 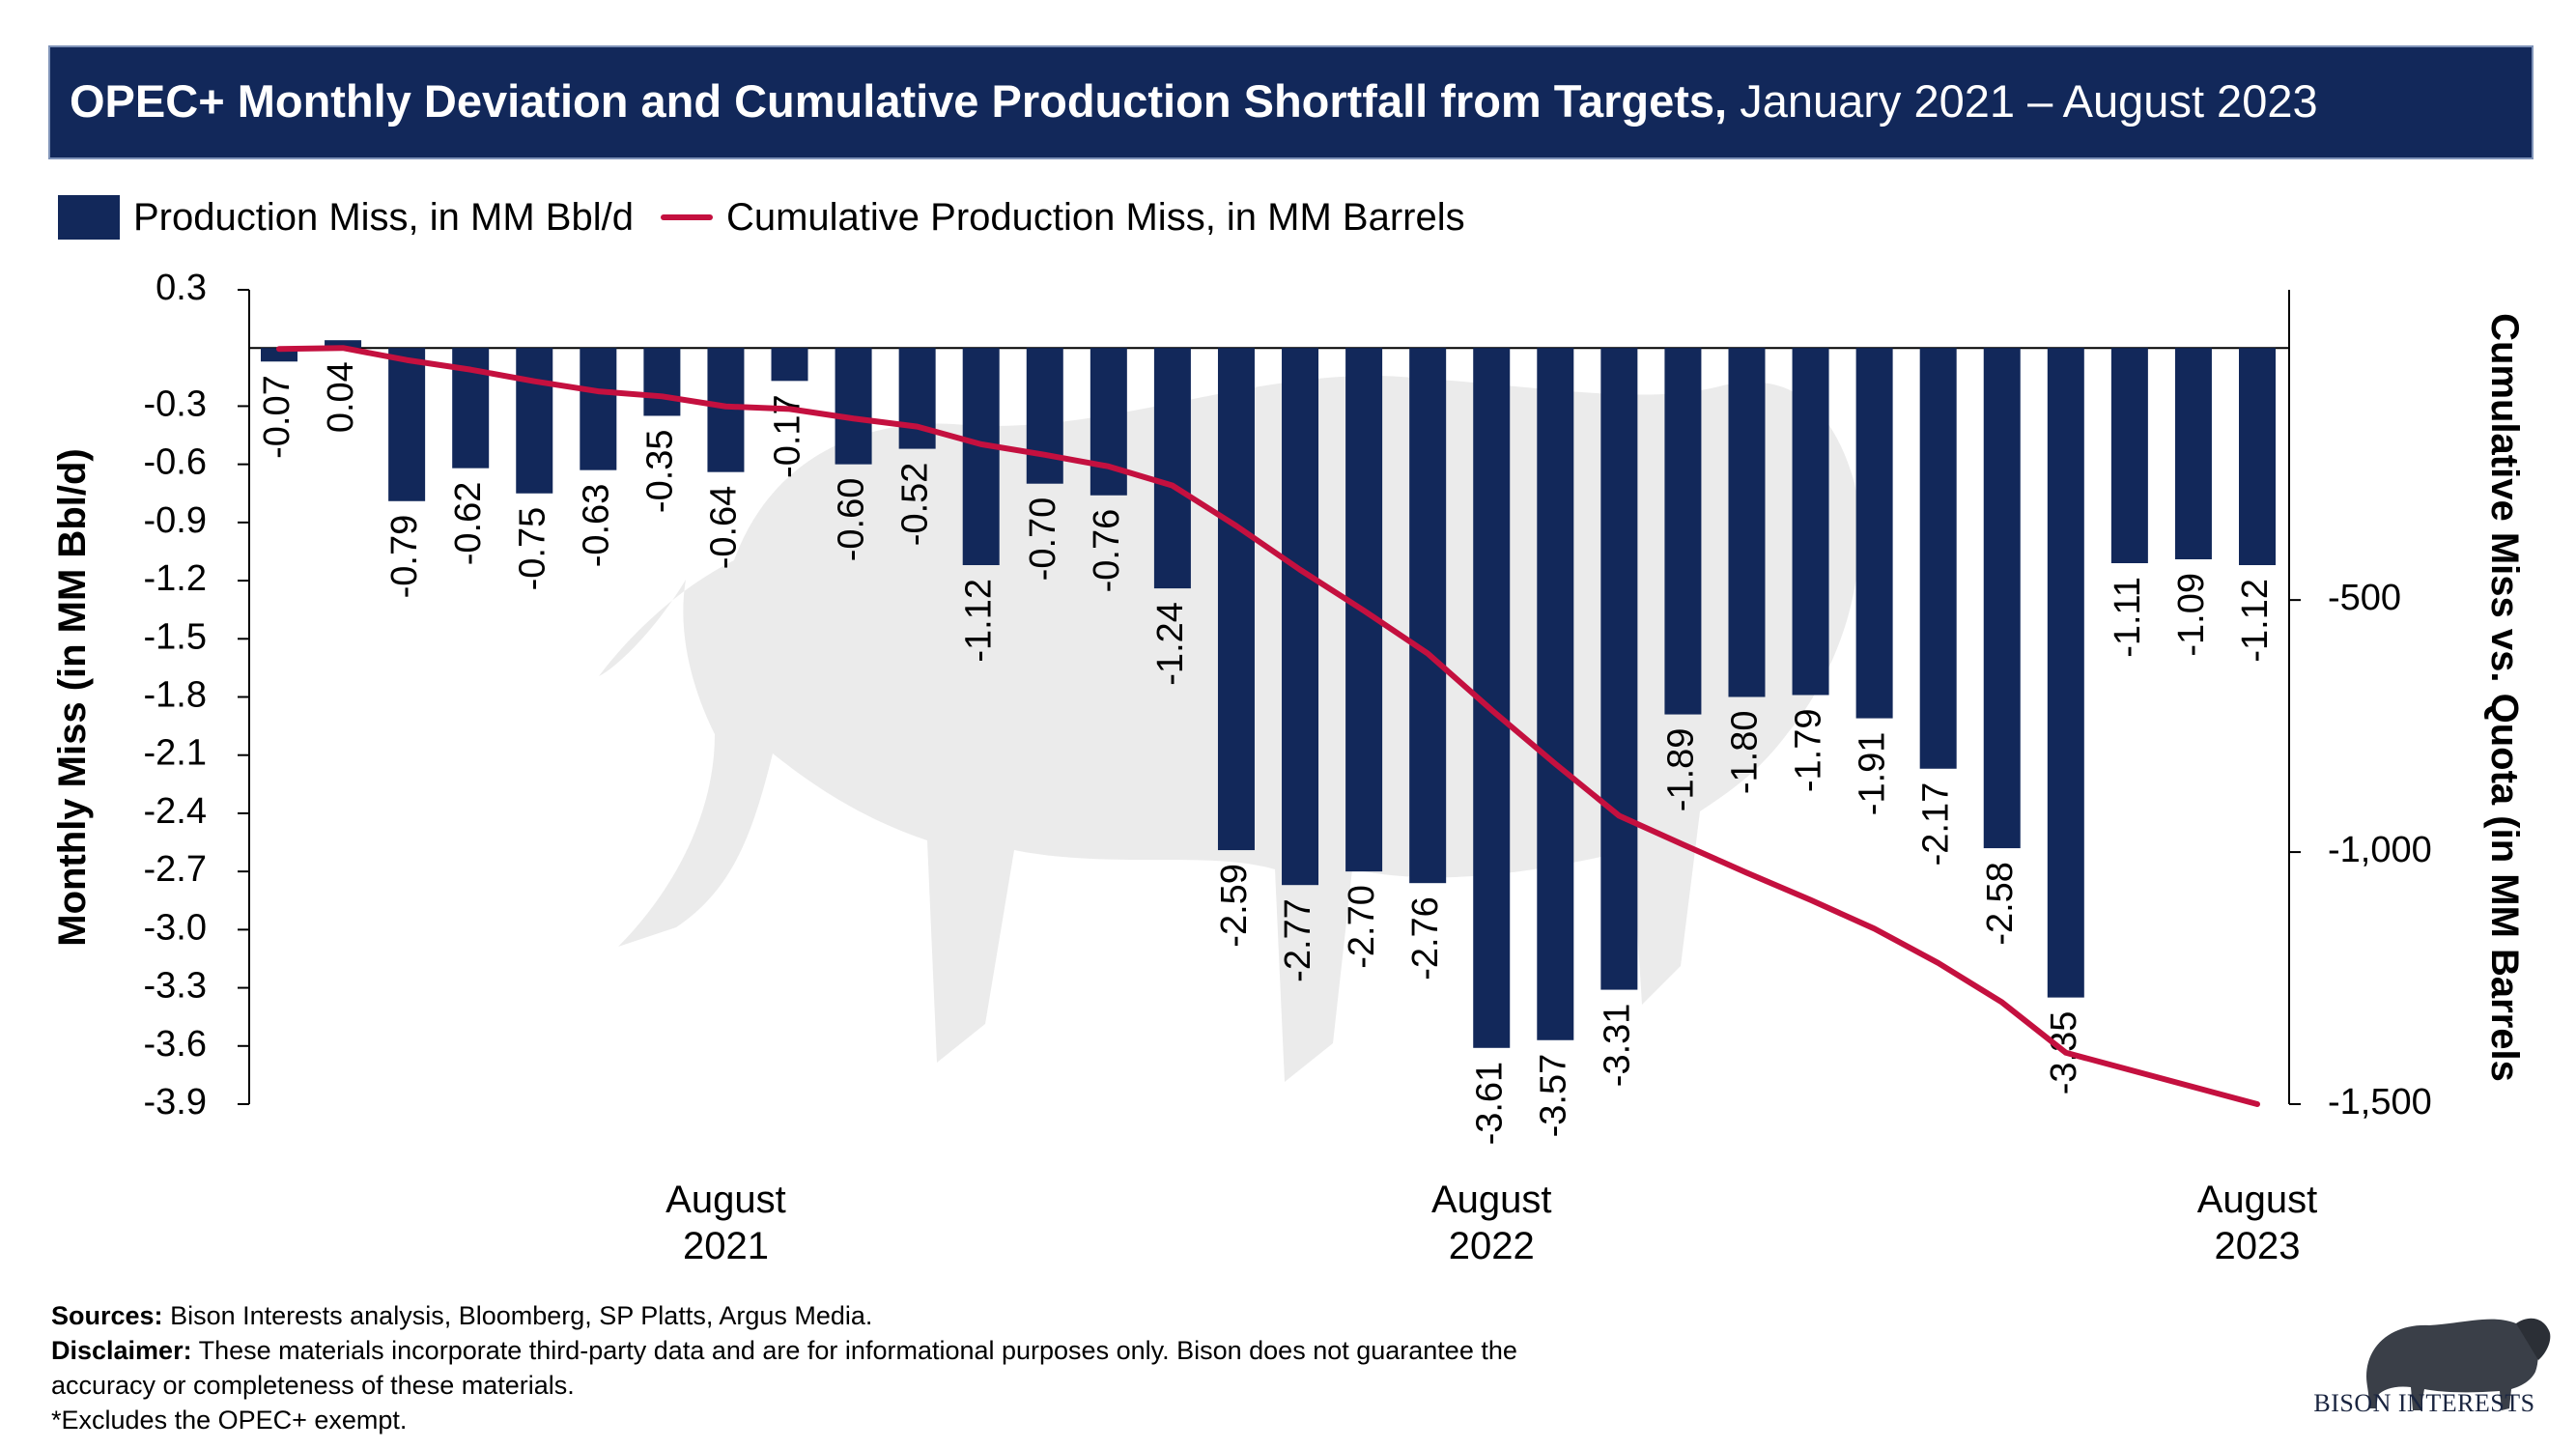 What do you see at coordinates (1298, 940) in the screenshot?
I see `bar-label-16: -2.77` at bounding box center [1298, 940].